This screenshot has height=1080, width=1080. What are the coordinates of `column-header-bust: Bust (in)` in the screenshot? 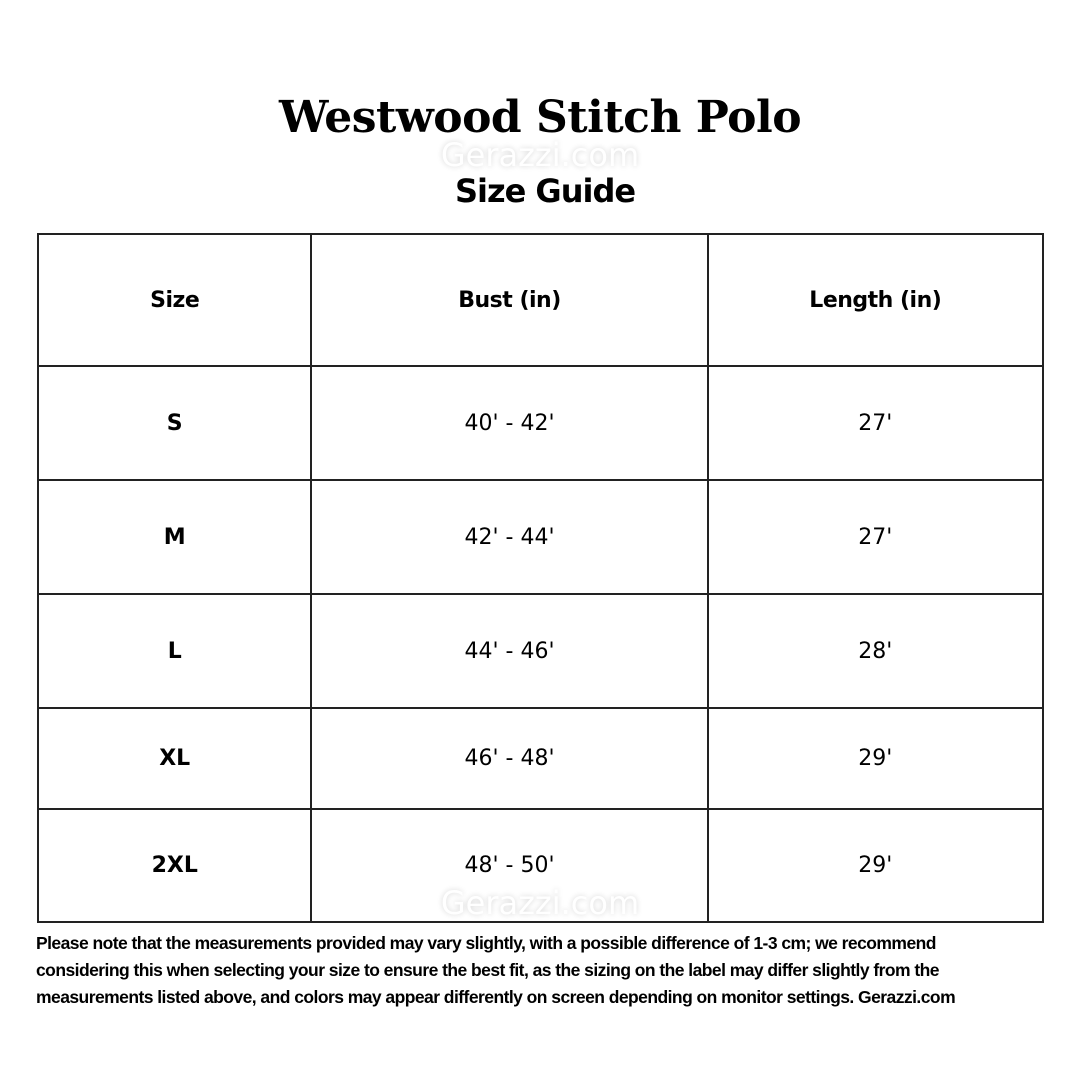 It's located at (509, 300).